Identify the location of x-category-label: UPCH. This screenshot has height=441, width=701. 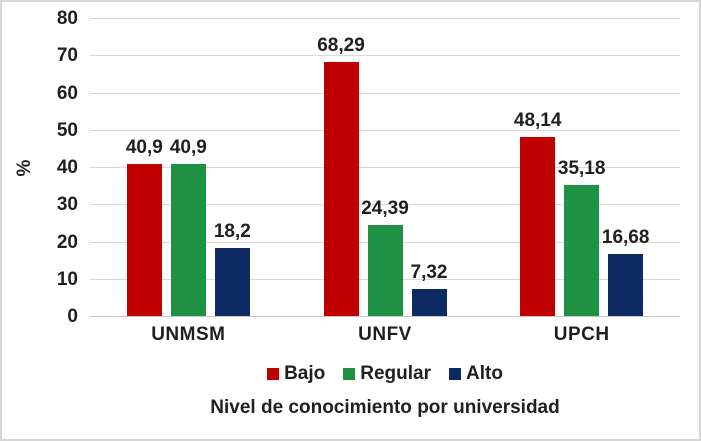
(581, 334).